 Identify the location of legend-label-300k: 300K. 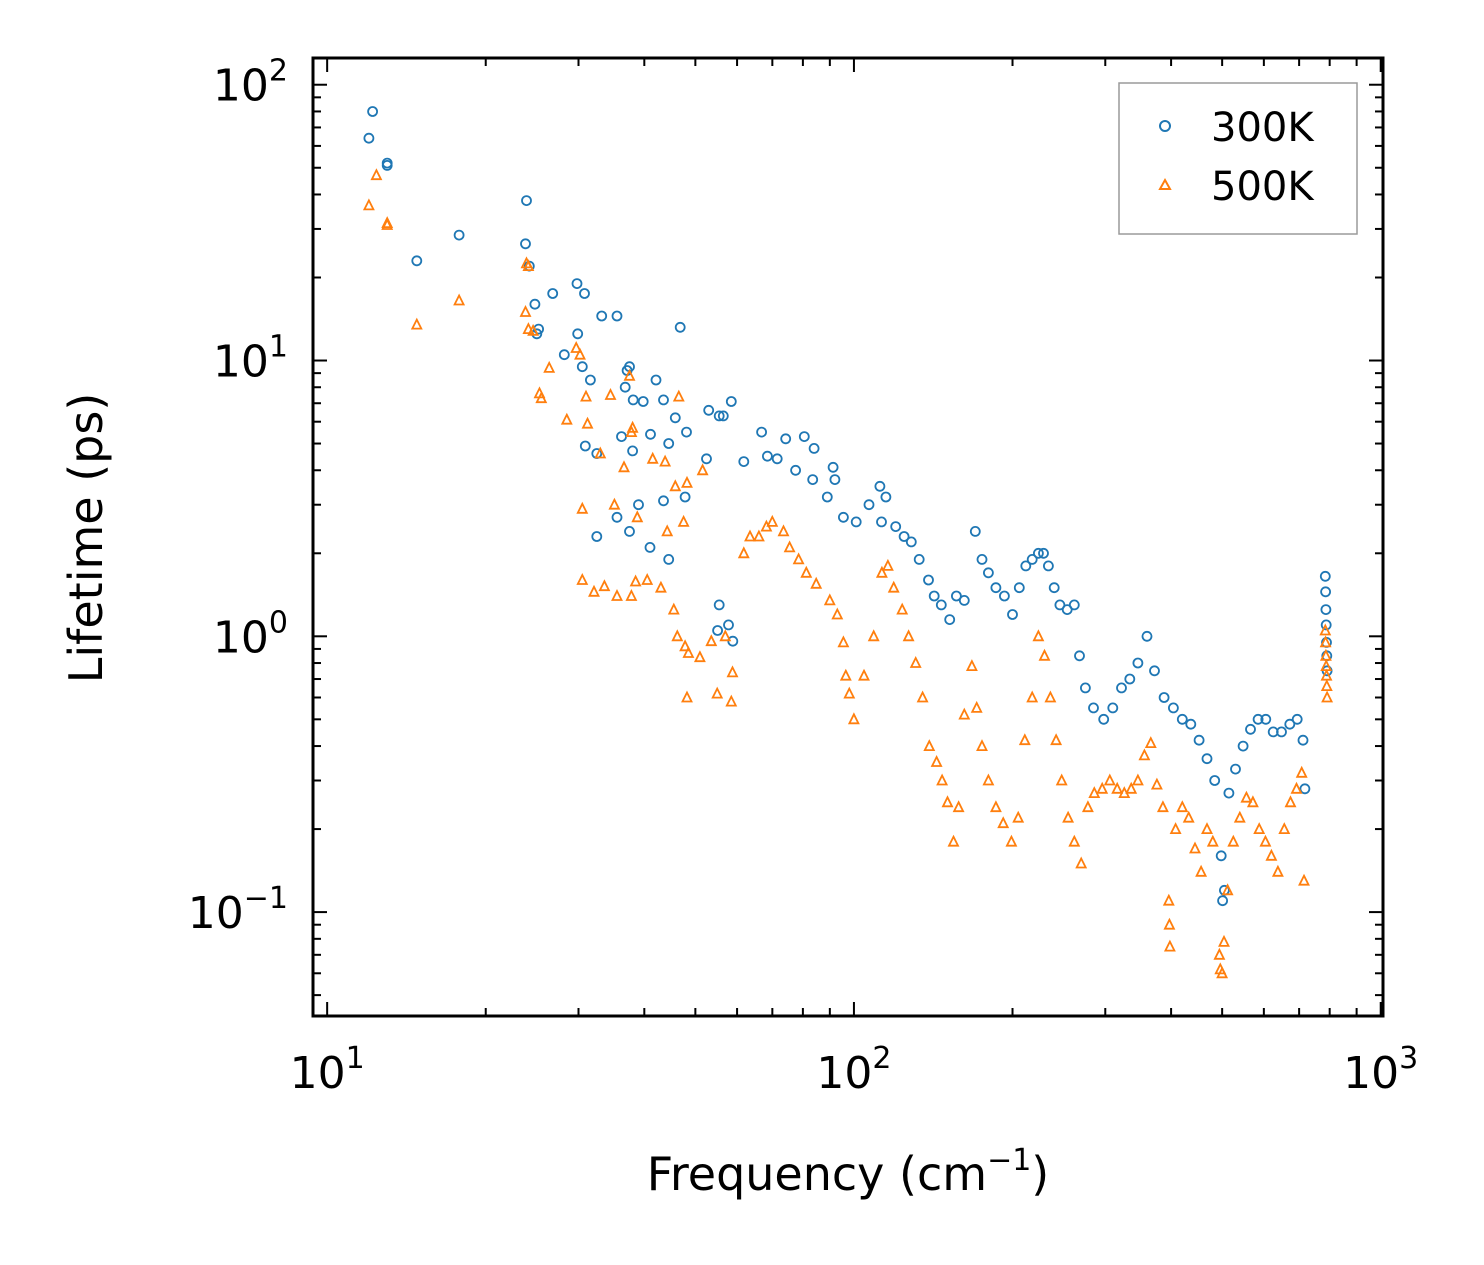
(1263, 128).